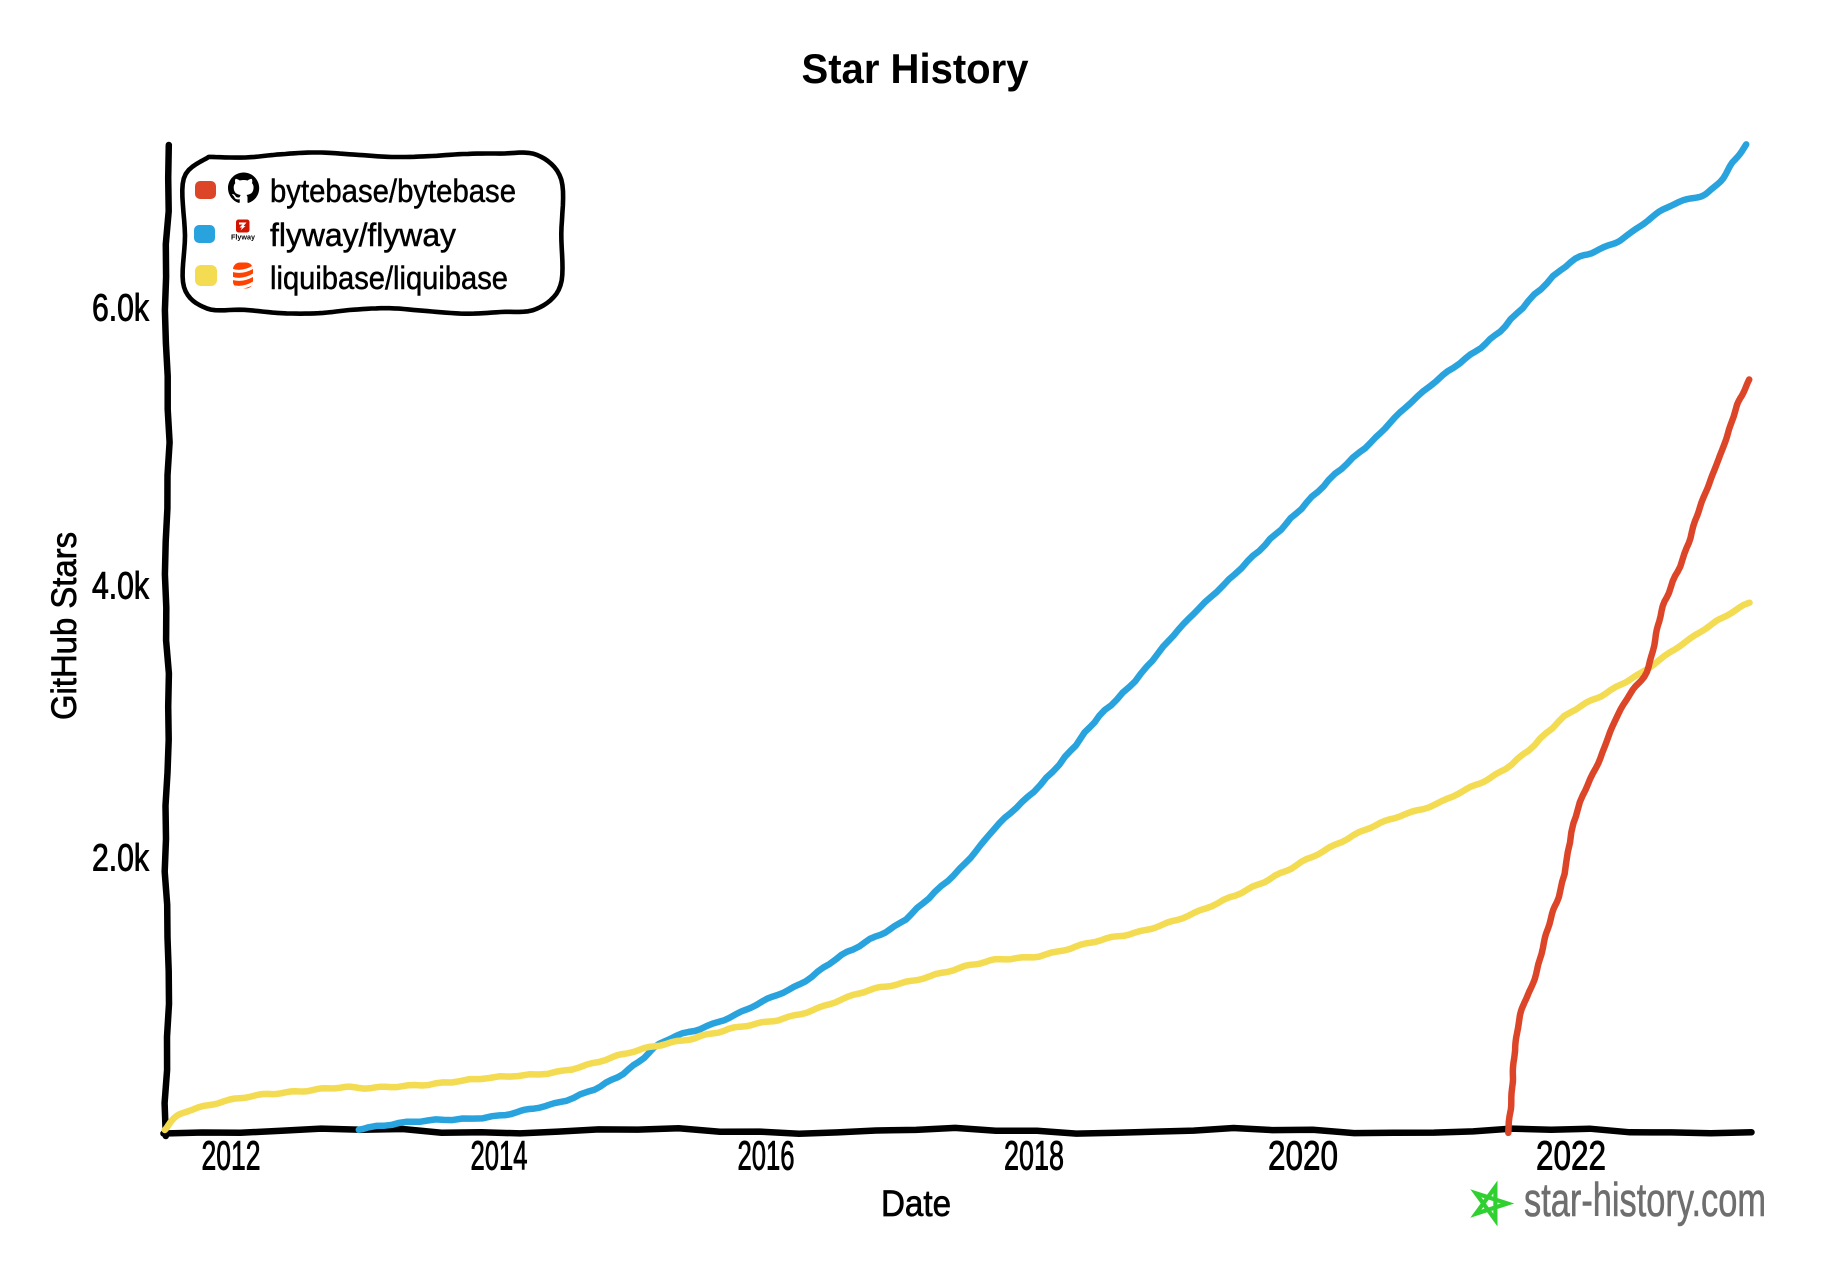  What do you see at coordinates (231, 1156) in the screenshot?
I see `svg-text: 2012` at bounding box center [231, 1156].